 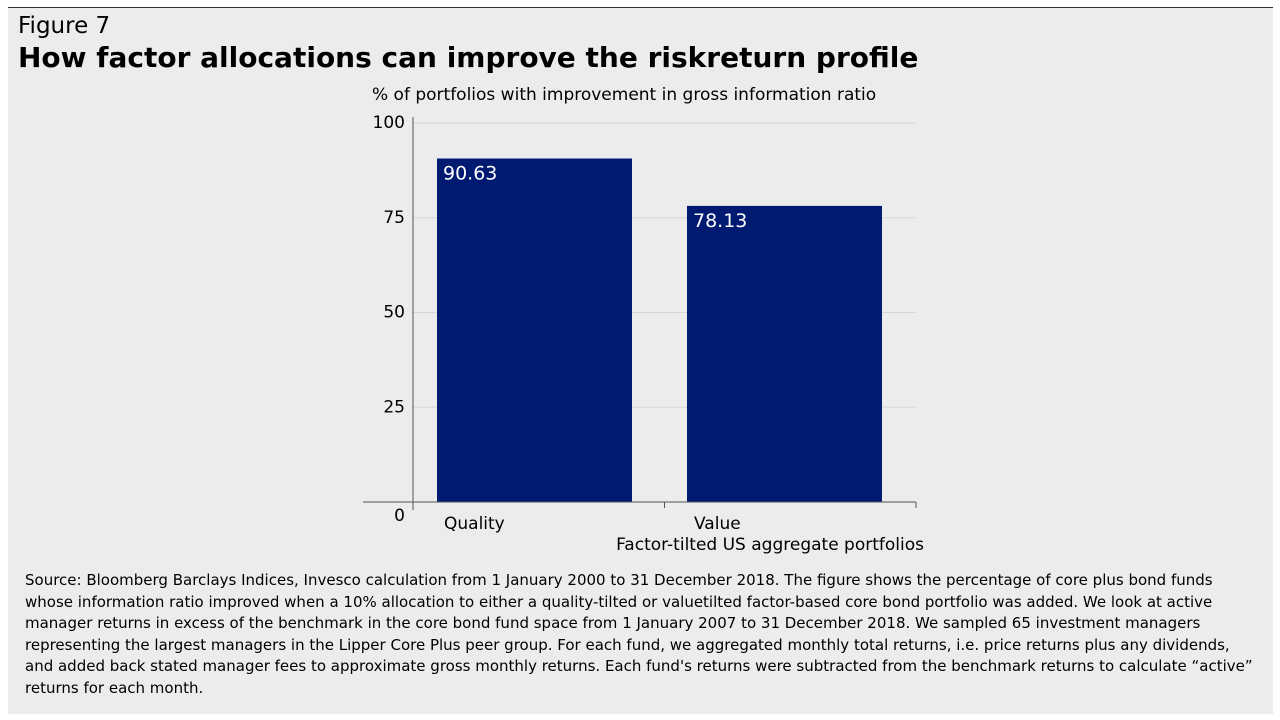 I want to click on figure-label: Figure 7, so click(x=64, y=26).